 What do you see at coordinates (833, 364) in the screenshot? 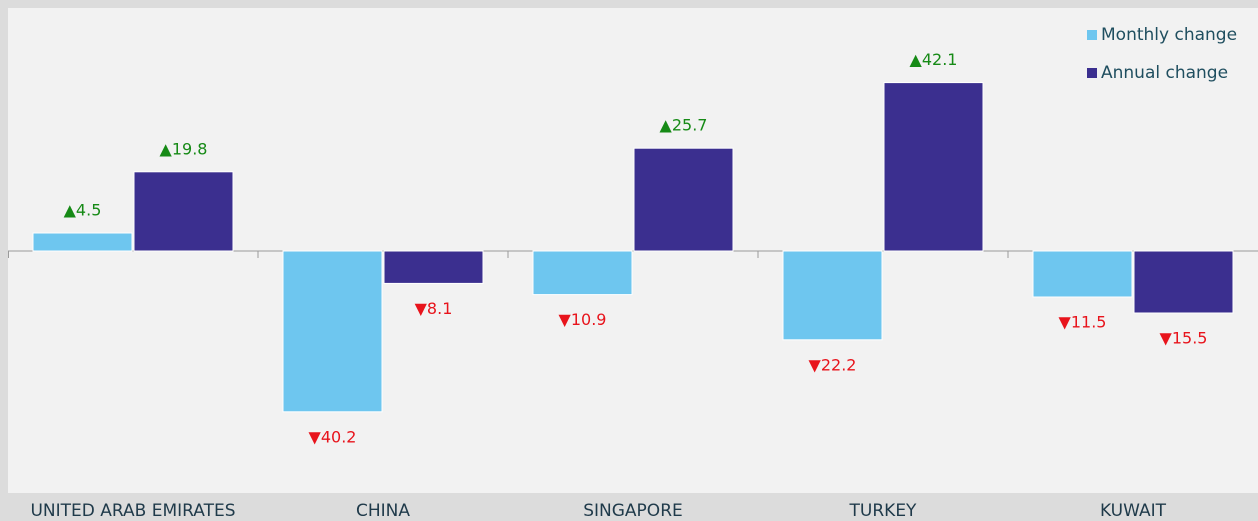
I see `data-label: ▼22.2` at bounding box center [833, 364].